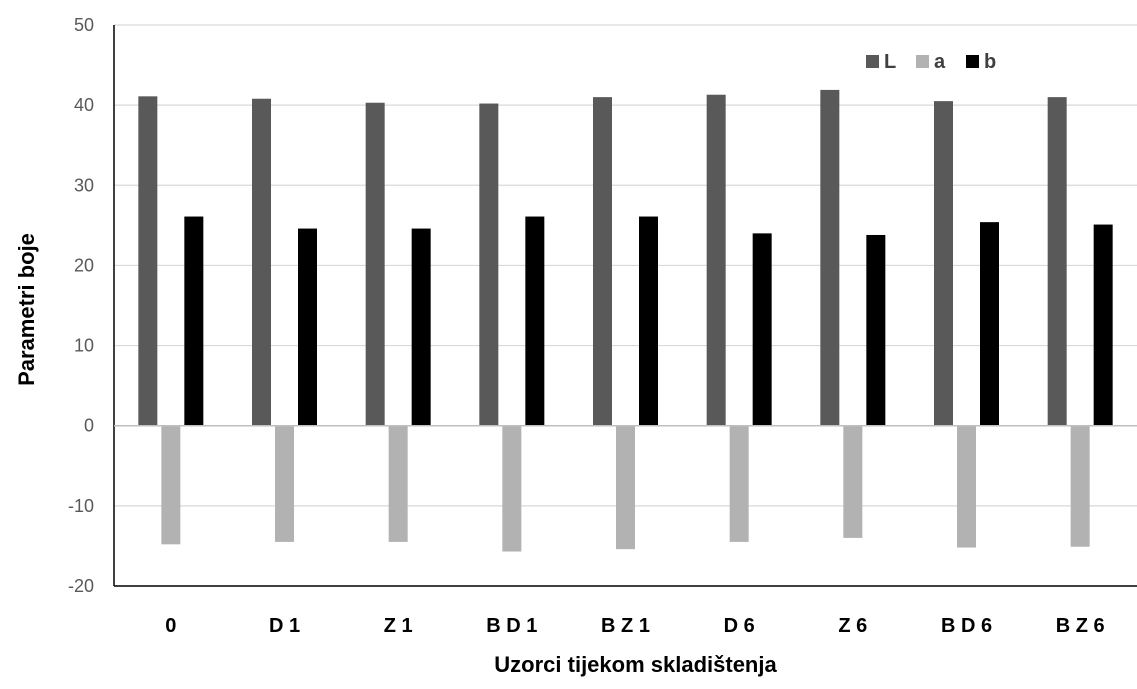 This screenshot has width=1137, height=689. I want to click on y-tick-labels: 50 40 30 20 10 0 -10 -20, so click(81, 305).